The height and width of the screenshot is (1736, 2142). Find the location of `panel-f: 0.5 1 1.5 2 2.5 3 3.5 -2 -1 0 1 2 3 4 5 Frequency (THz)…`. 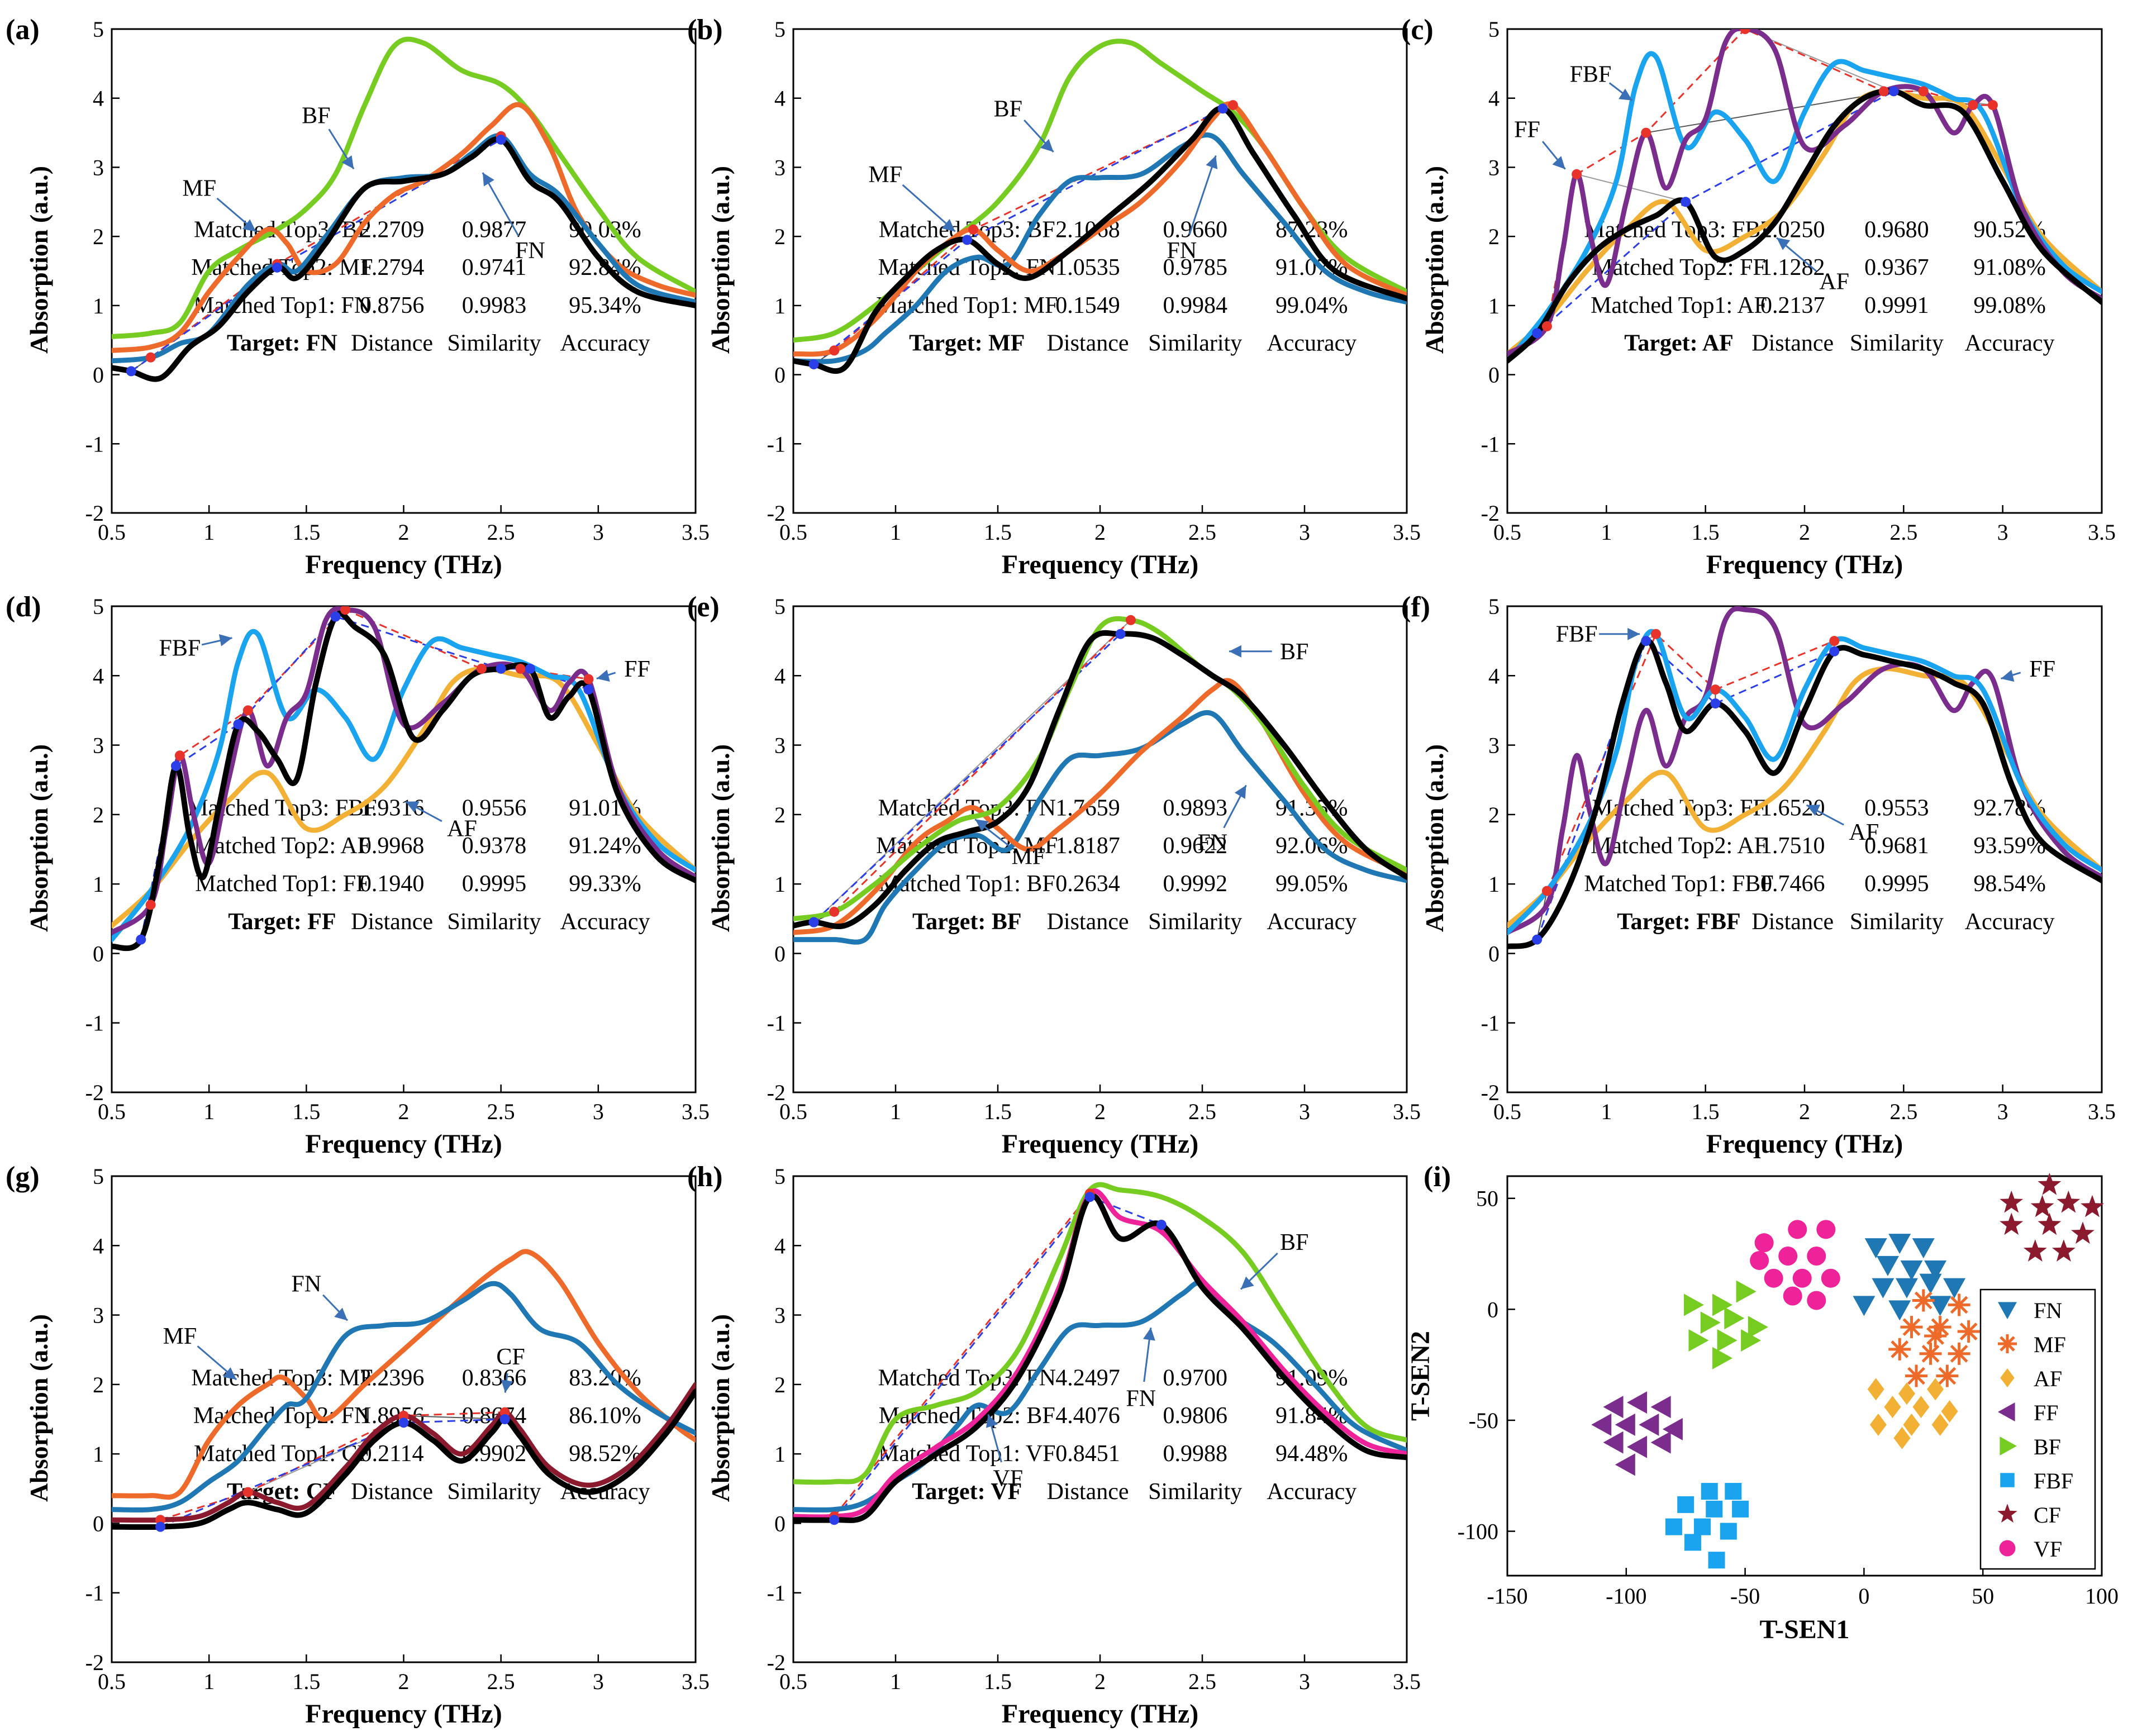

panel-f: 0.5 1 1.5 2 2.5 3 3.5 -2 -1 0 1 2 3 4 5 Frequency (THz)… is located at coordinates (1758, 875).